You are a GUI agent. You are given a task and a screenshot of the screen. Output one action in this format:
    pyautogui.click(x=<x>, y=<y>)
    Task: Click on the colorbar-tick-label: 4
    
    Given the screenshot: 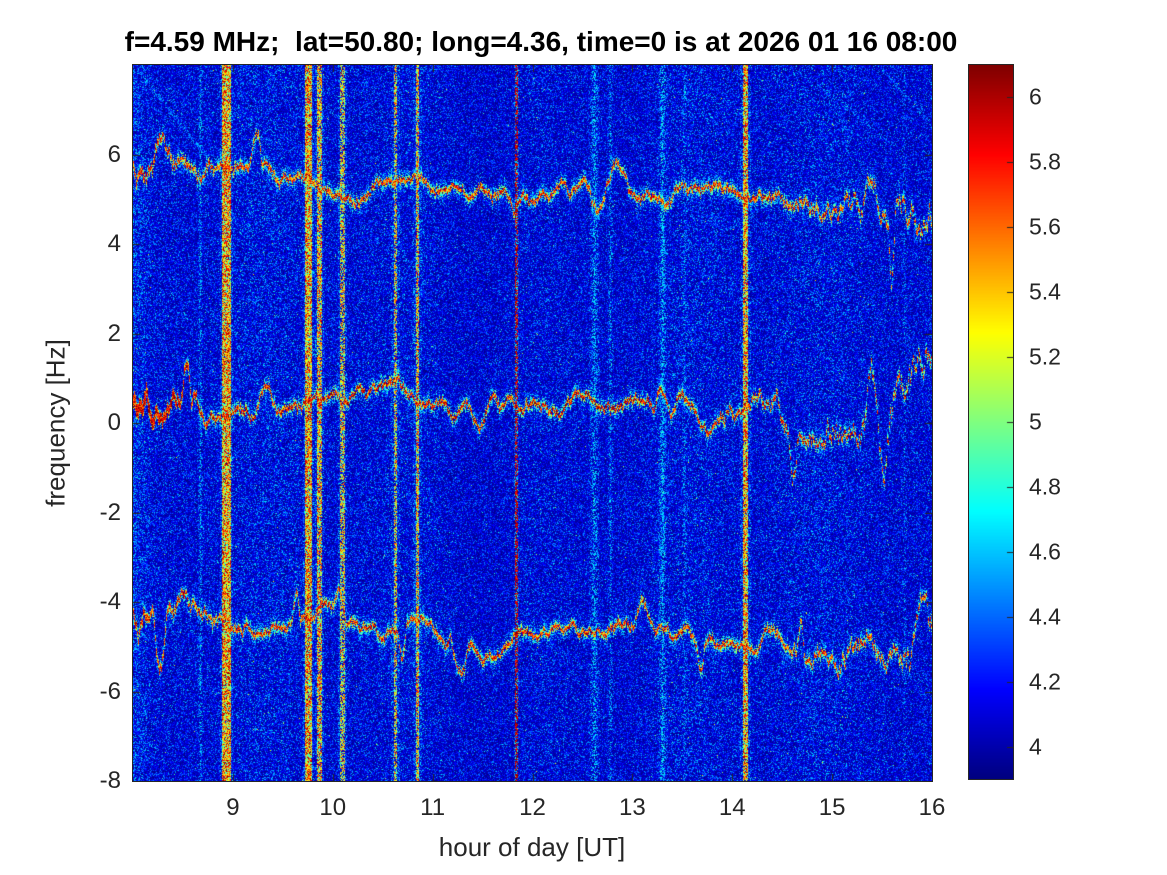 What is the action you would take?
    pyautogui.click(x=1035, y=746)
    